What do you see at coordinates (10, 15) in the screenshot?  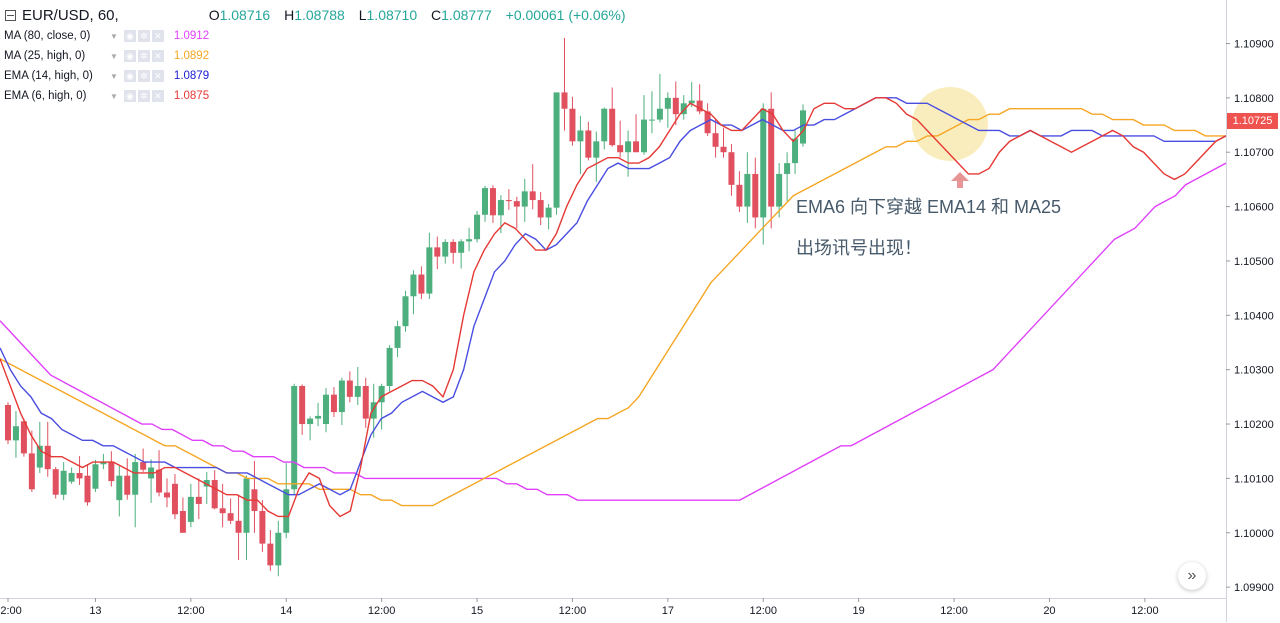 I see `collapse-icon` at bounding box center [10, 15].